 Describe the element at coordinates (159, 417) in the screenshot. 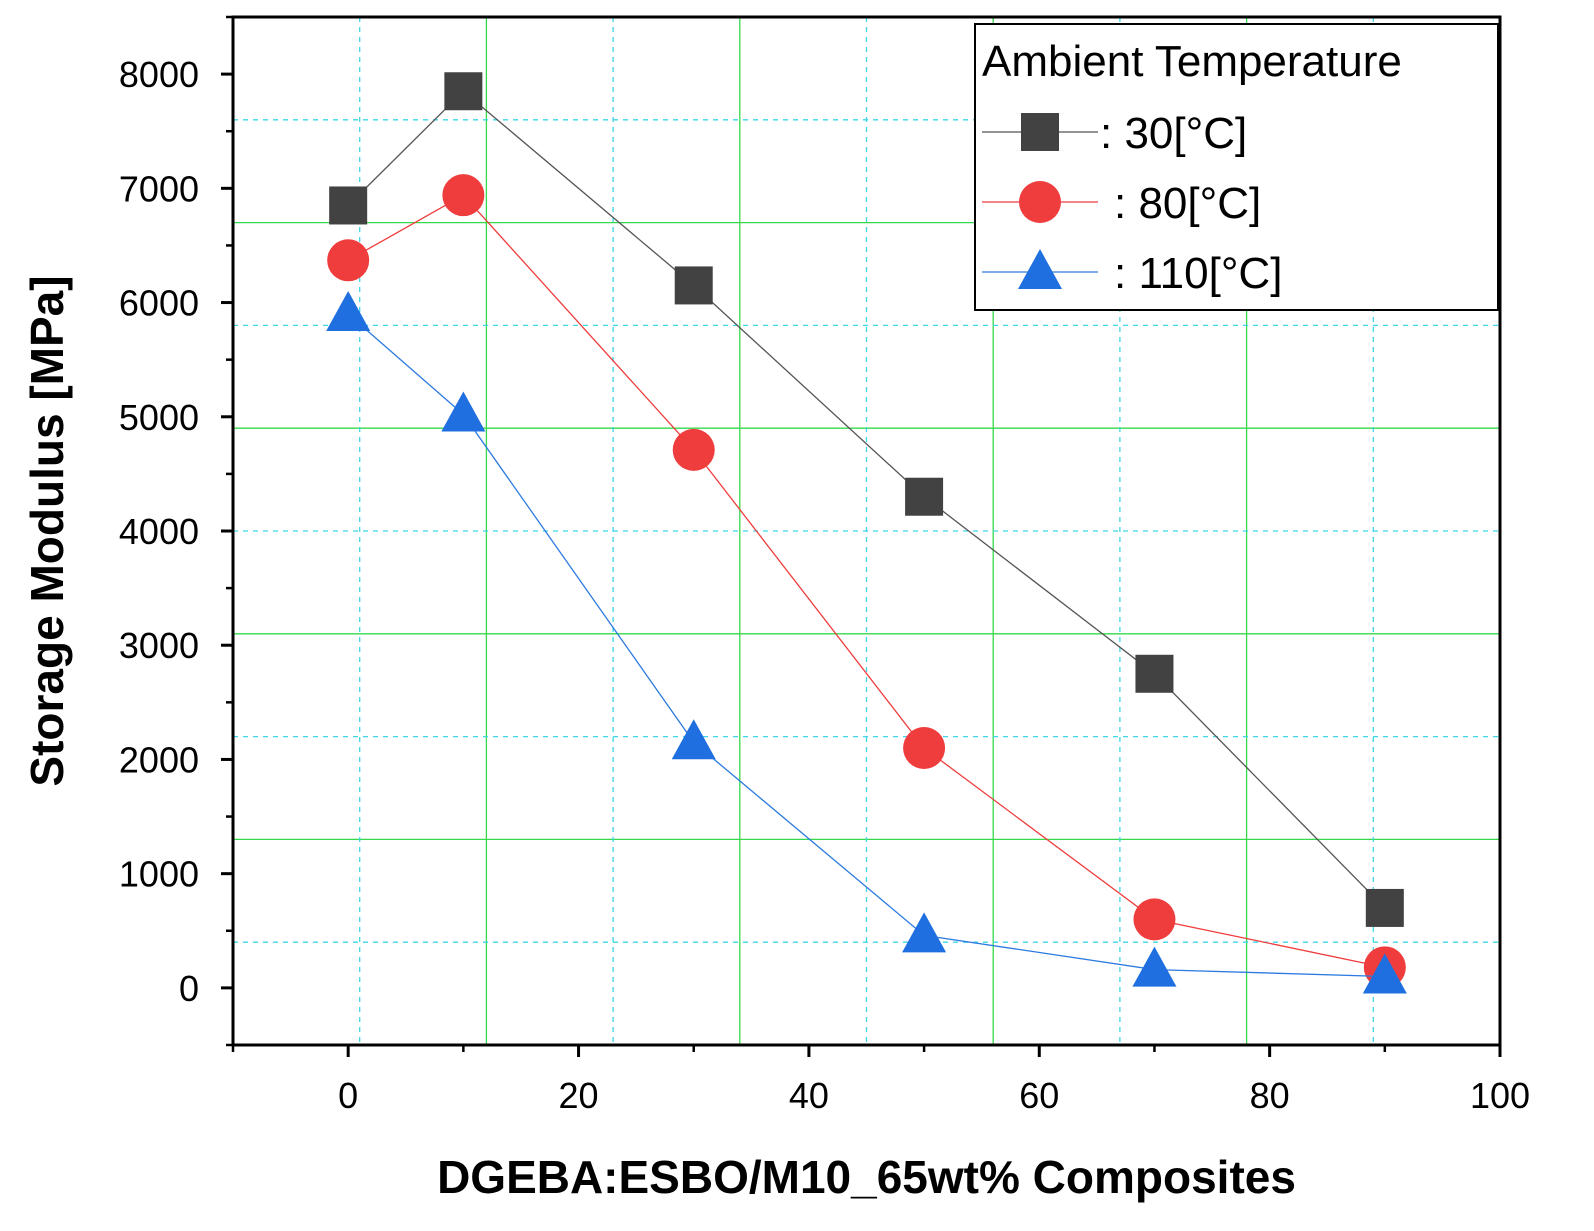

I see `y-tick-label: 5000` at that location.